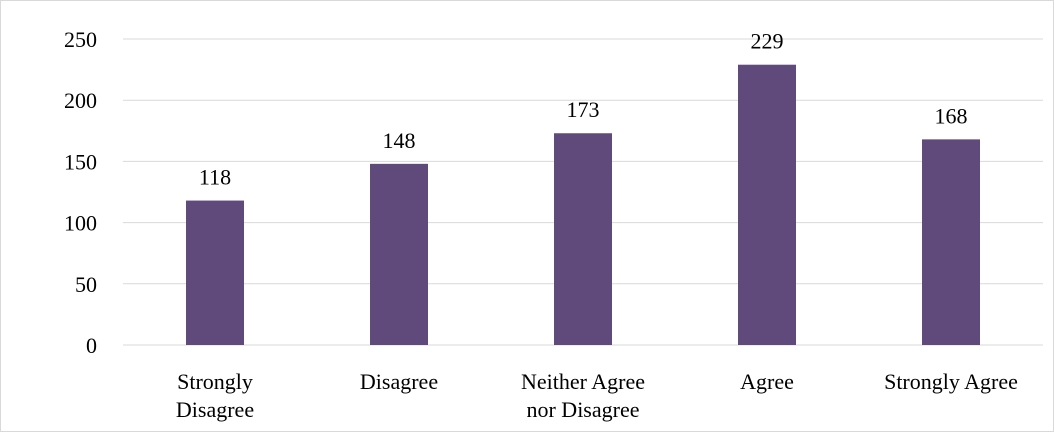 The width and height of the screenshot is (1054, 433). Describe the element at coordinates (91, 345) in the screenshot. I see `y-tick-label: 0` at that location.